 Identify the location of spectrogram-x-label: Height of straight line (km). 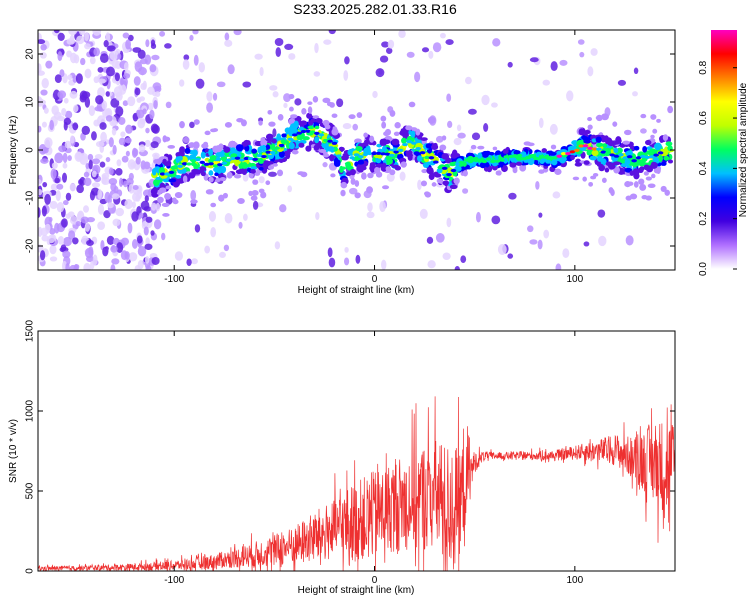
(356, 290).